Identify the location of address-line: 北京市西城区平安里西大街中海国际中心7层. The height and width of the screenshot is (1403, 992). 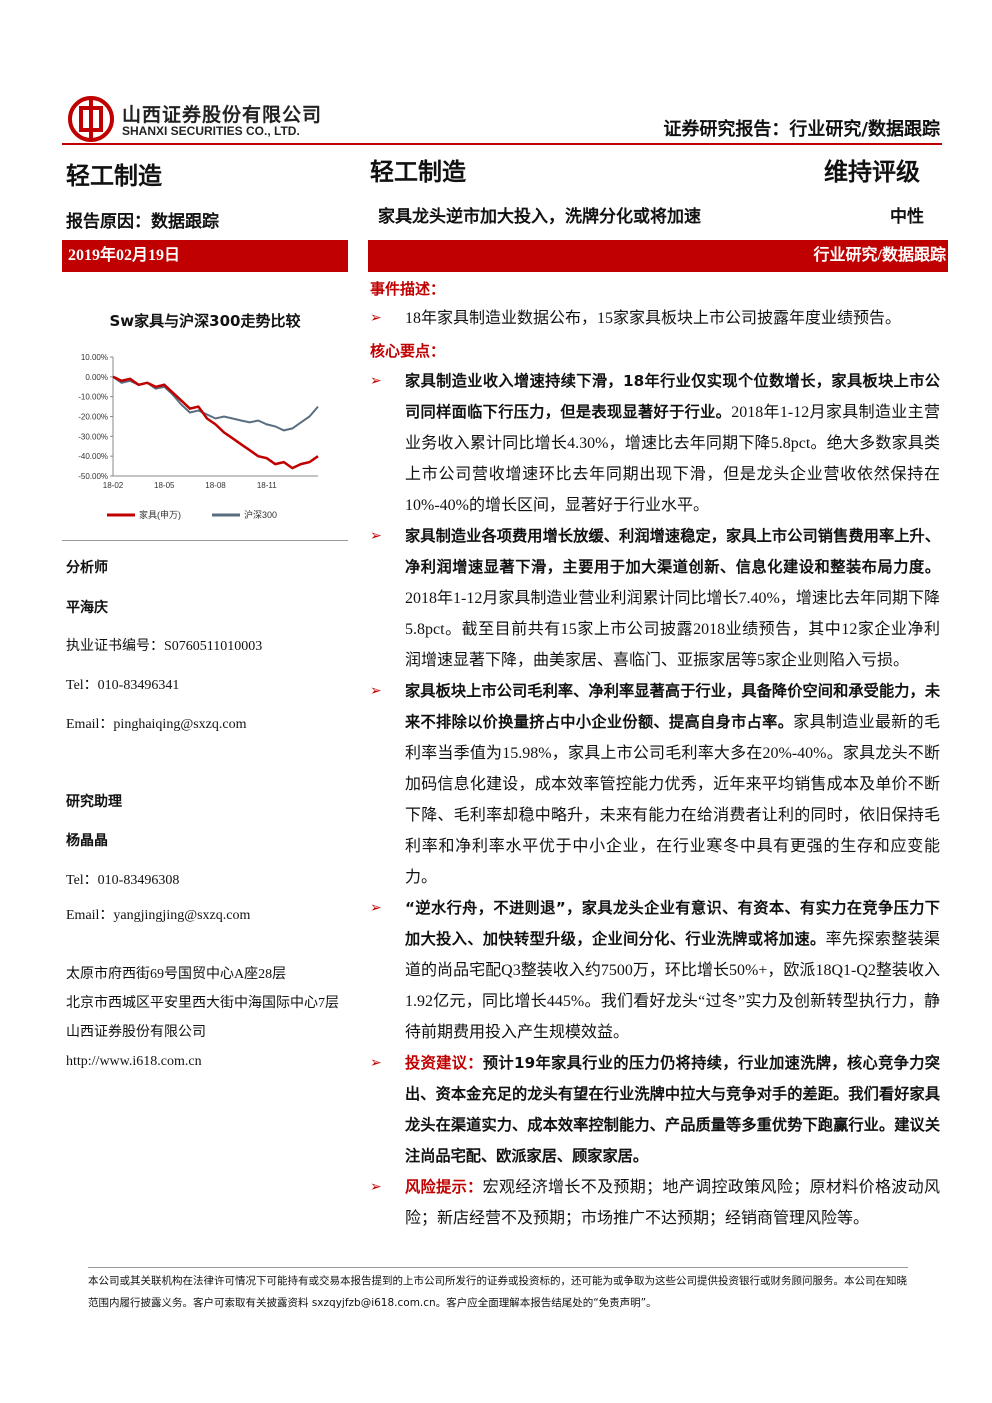
(202, 1003).